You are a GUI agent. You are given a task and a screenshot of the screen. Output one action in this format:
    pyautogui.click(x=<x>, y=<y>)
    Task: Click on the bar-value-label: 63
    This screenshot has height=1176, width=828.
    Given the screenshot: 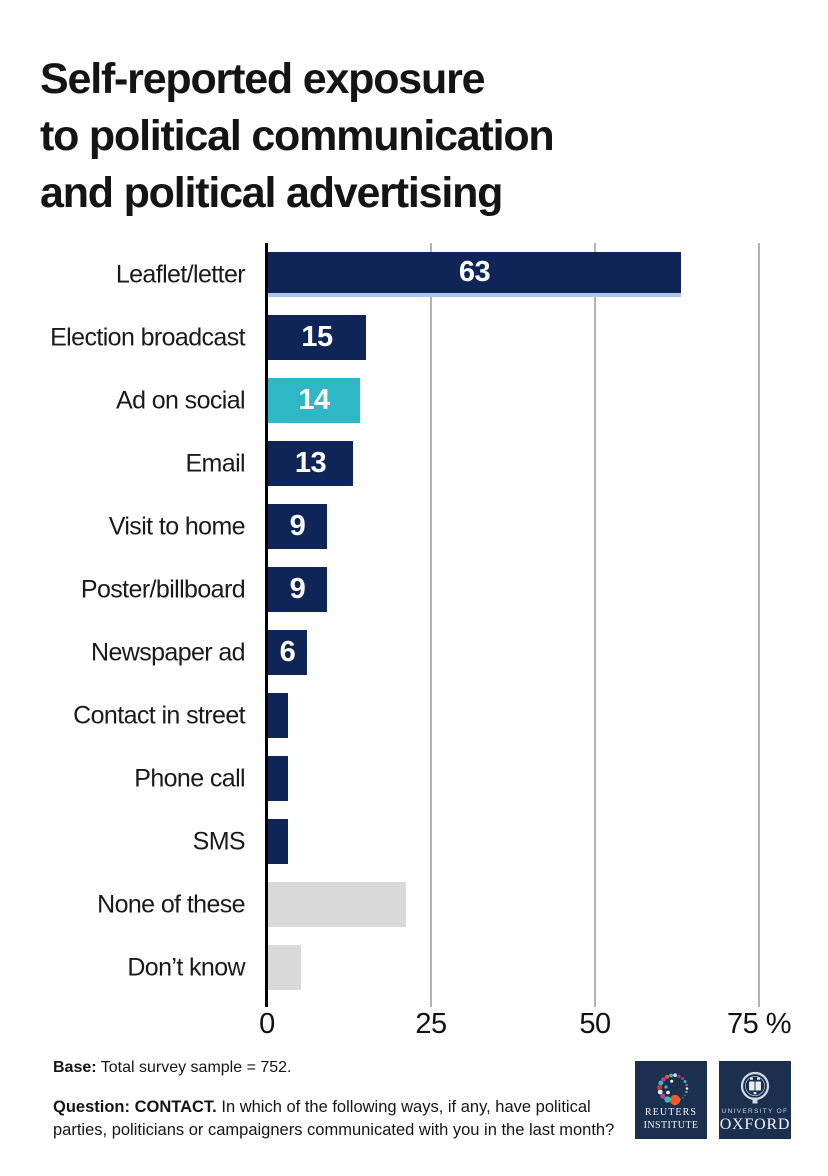 What is the action you would take?
    pyautogui.click(x=474, y=272)
    